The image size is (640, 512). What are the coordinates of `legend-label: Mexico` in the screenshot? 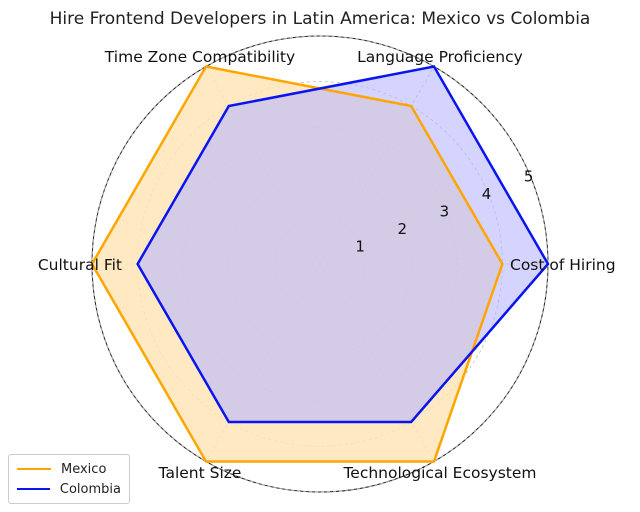 It's located at (84, 469).